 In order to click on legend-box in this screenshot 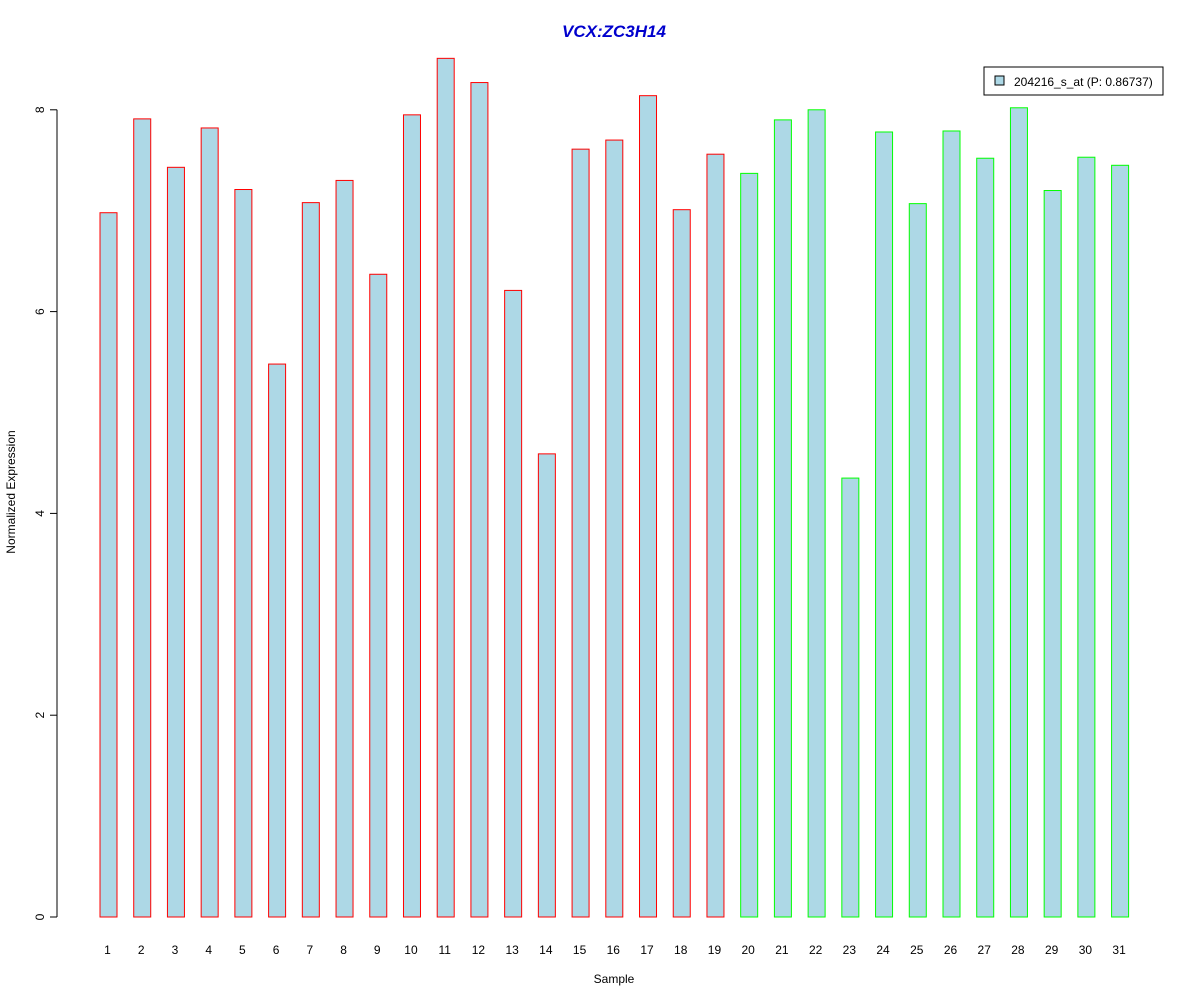, I will do `click(1073, 81)`.